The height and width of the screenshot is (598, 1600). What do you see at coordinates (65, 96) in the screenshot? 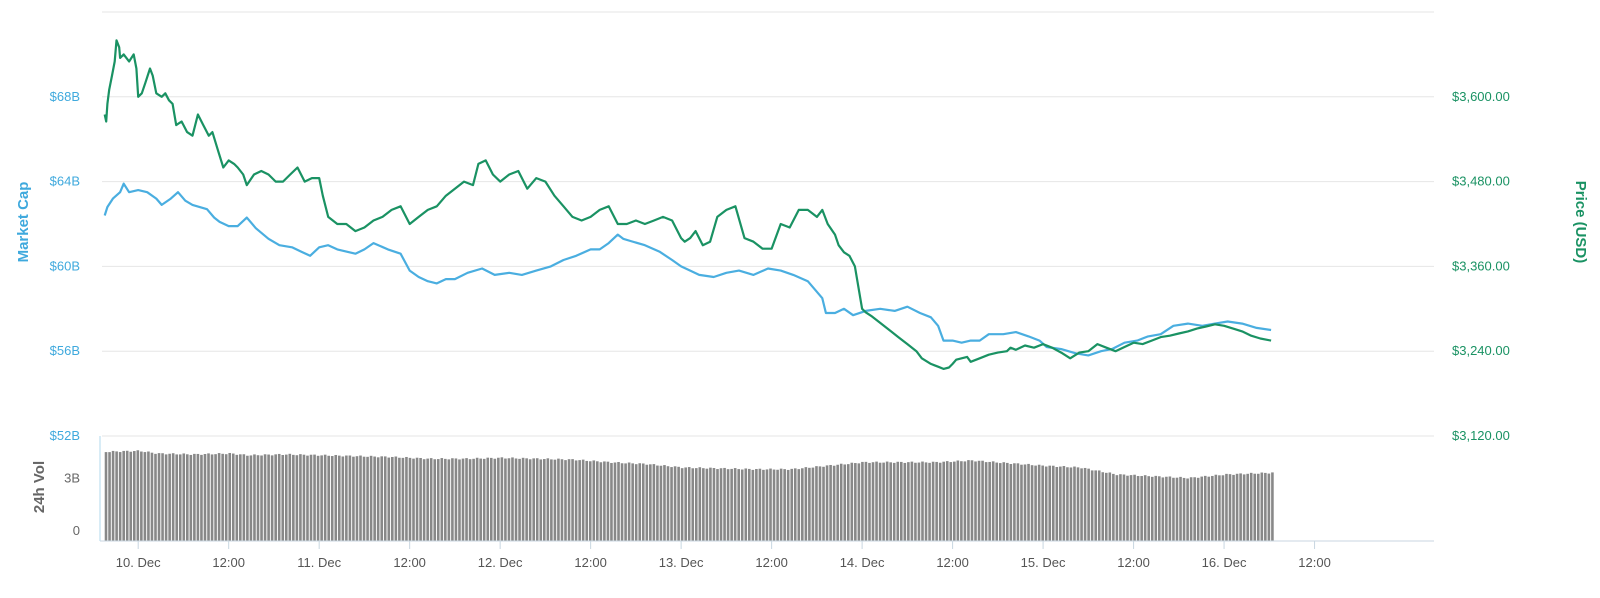
I see `left-tick-label: $68B` at bounding box center [65, 96].